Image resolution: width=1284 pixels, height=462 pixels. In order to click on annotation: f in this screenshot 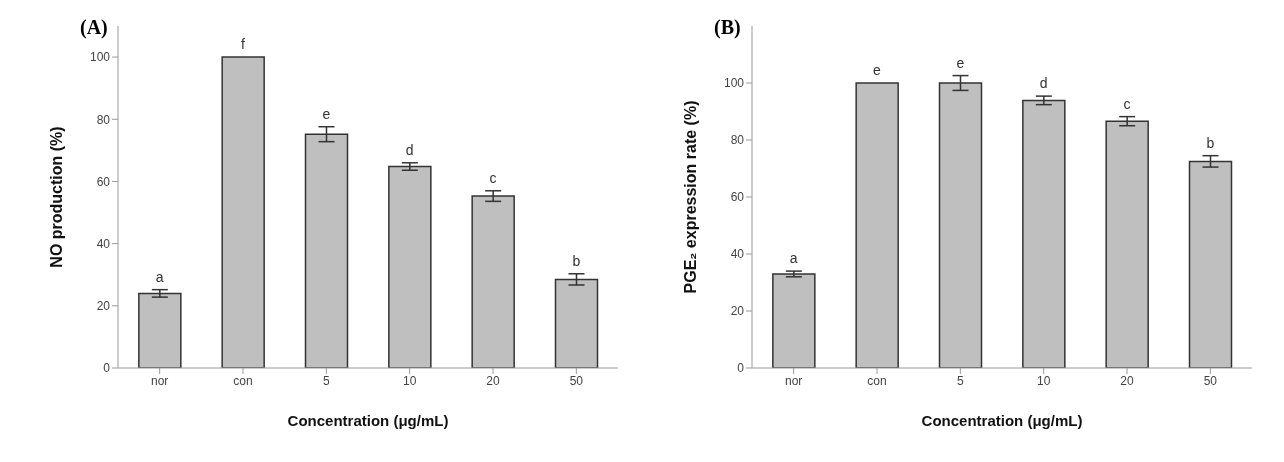, I will do `click(243, 44)`.